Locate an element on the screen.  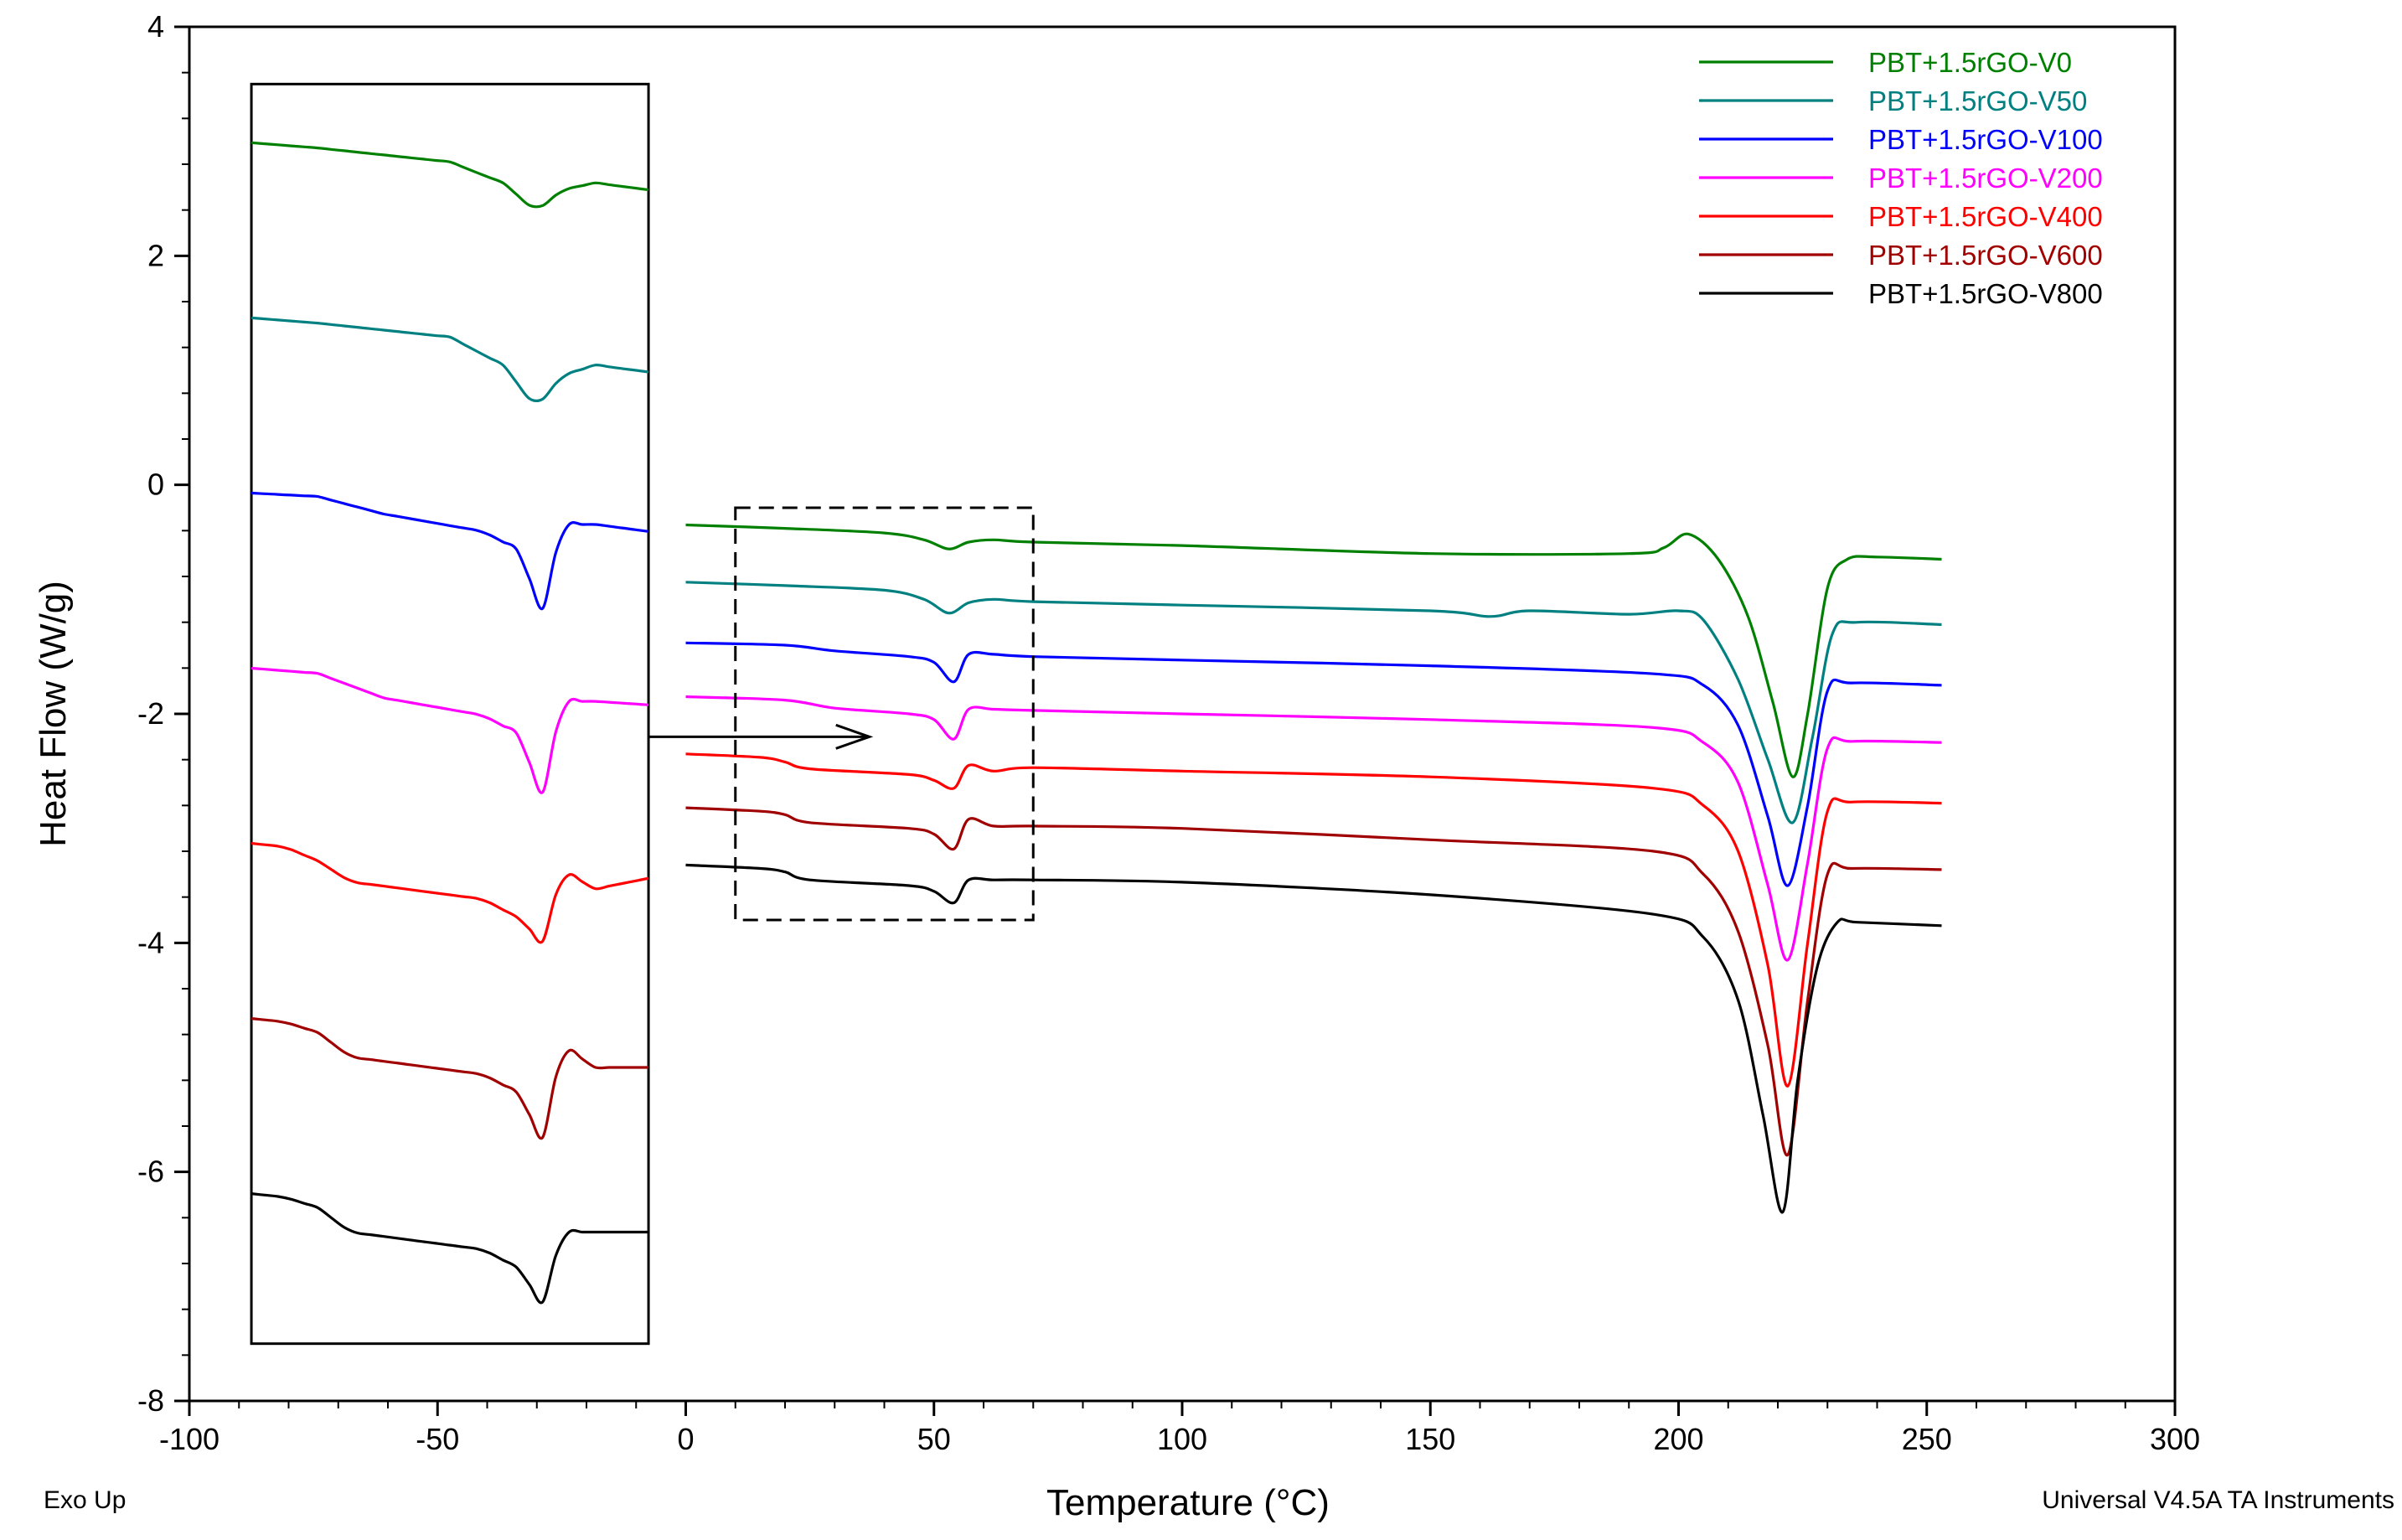
y-axis: 4 2 0 -2 -4 -6 -8 is located at coordinates (163, 713).